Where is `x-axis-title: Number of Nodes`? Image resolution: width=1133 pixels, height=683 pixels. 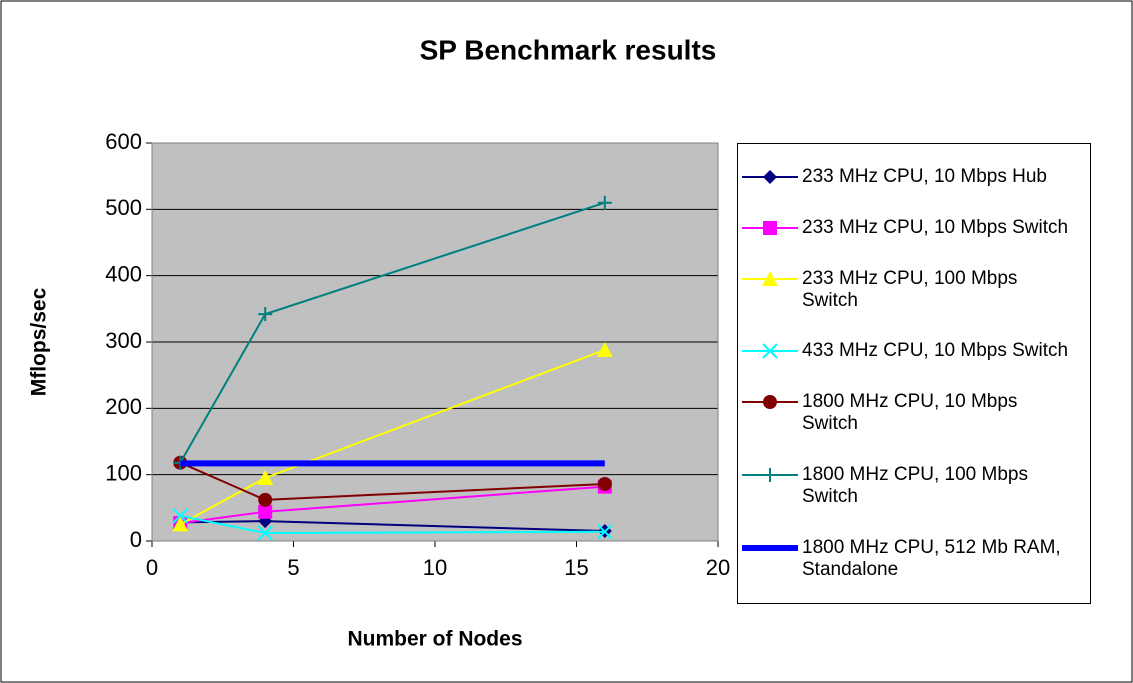
x-axis-title: Number of Nodes is located at coordinates (434, 639).